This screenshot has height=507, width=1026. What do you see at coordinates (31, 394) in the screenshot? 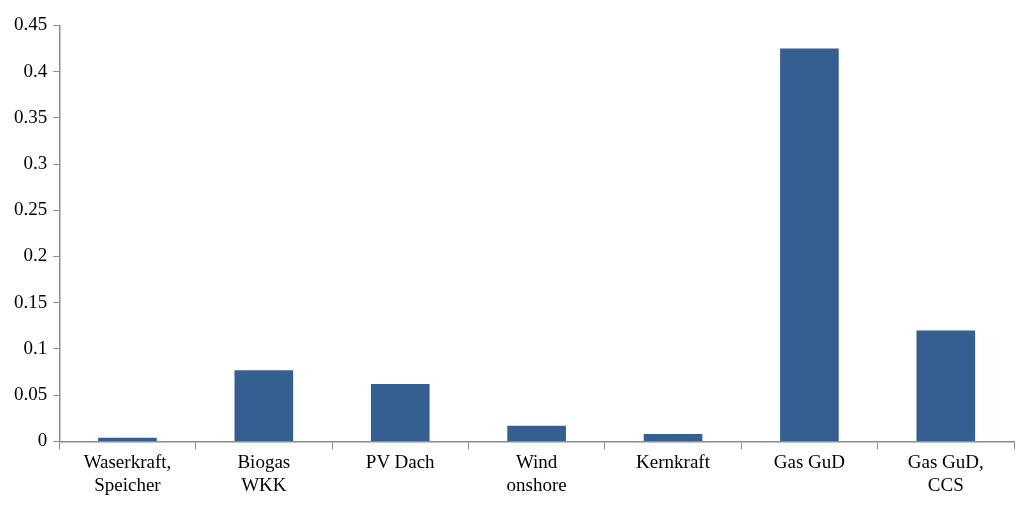
I see `y-tick-label: 0.05` at bounding box center [31, 394].